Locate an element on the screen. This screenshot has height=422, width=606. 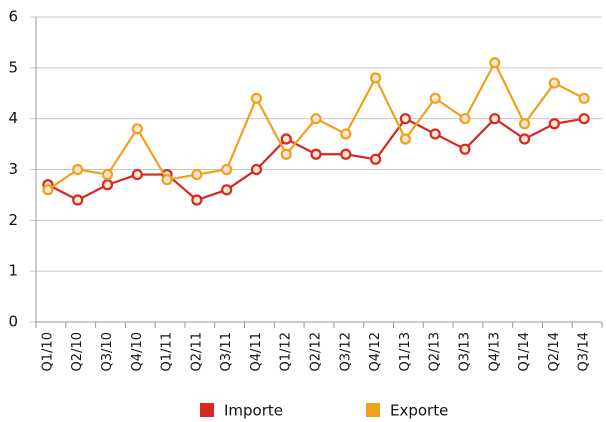
x-tick-label: Q4/10 is located at coordinates (137, 351).